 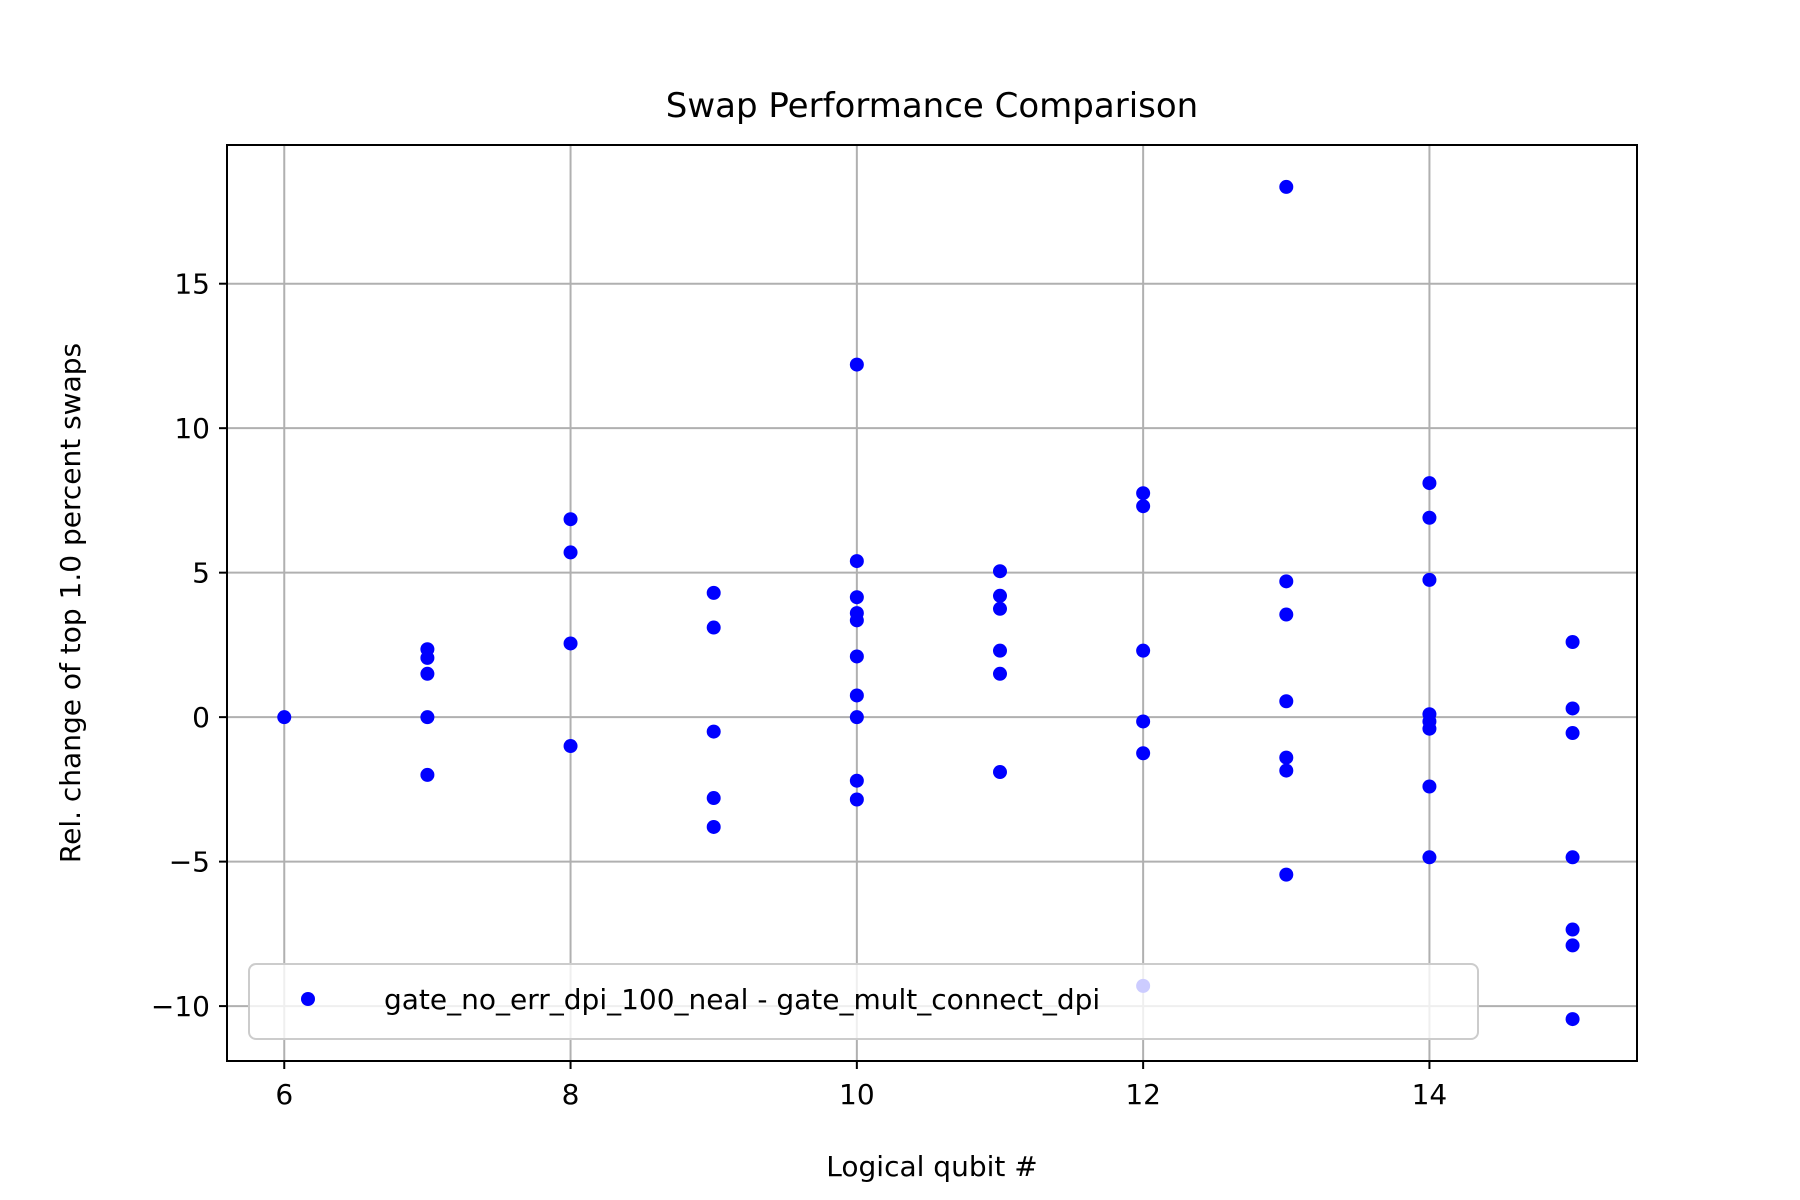 I want to click on x-tick-label: 8, so click(x=571, y=1094).